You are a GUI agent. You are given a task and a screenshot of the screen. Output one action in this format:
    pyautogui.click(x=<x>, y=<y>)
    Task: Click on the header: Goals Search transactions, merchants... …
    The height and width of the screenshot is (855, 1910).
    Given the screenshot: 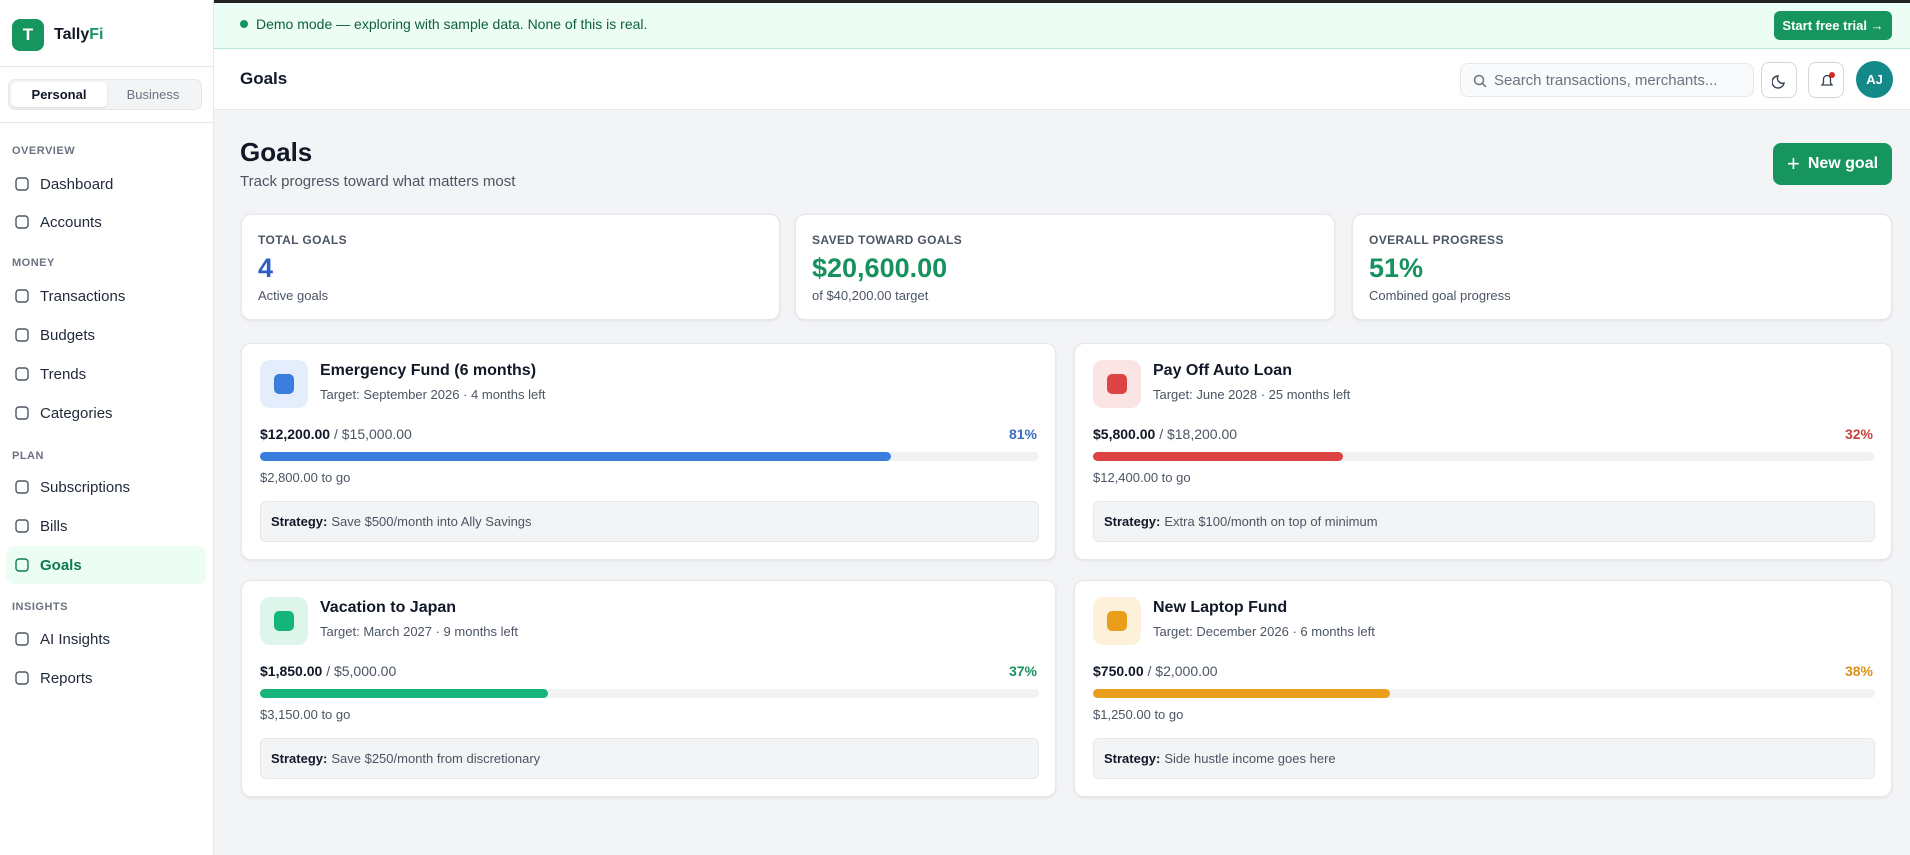 What is the action you would take?
    pyautogui.click(x=1062, y=79)
    